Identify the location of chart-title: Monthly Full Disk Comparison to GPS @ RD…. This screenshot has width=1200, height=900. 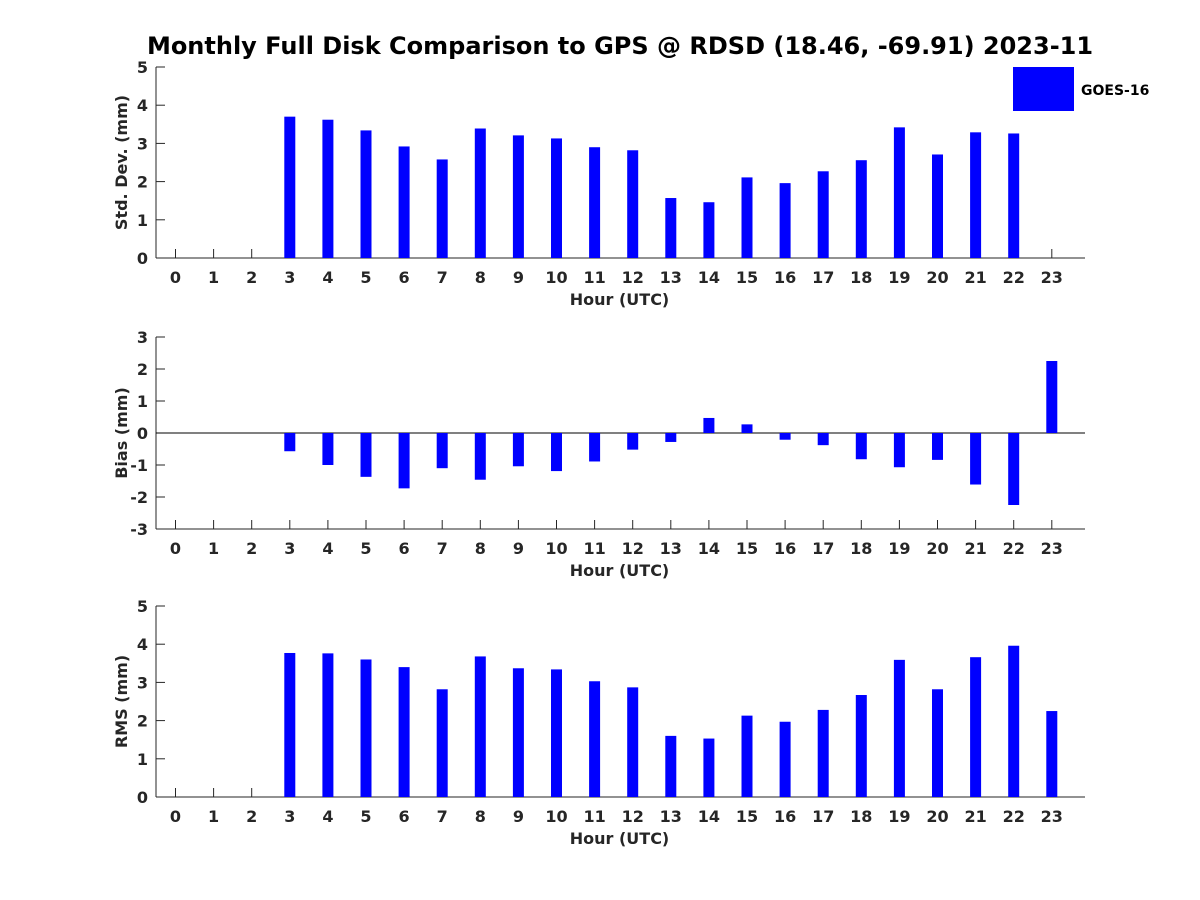
(620, 46).